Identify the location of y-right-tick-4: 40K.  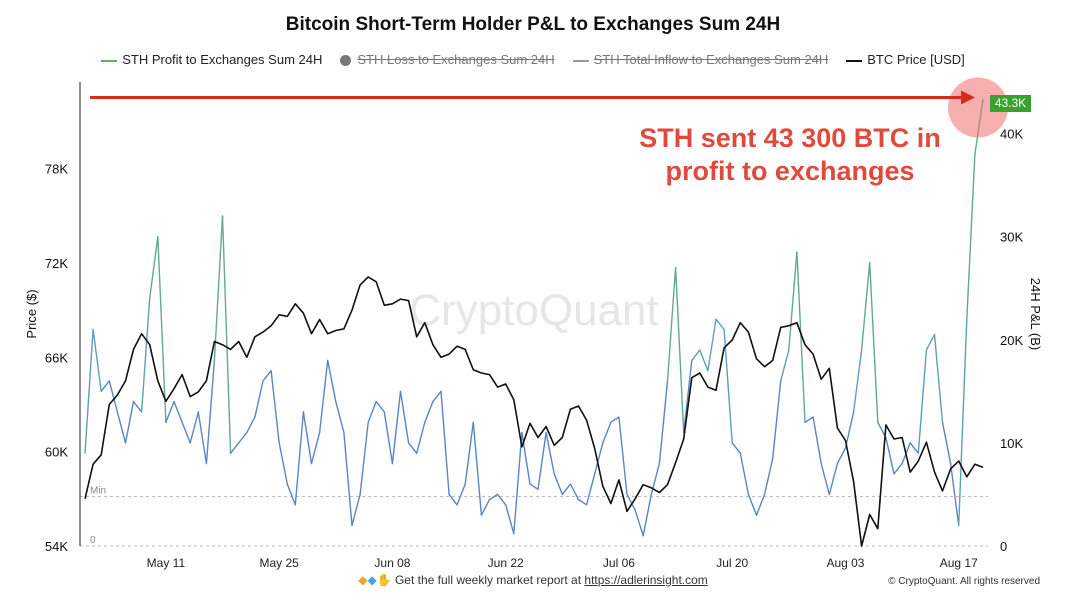
(1011, 134).